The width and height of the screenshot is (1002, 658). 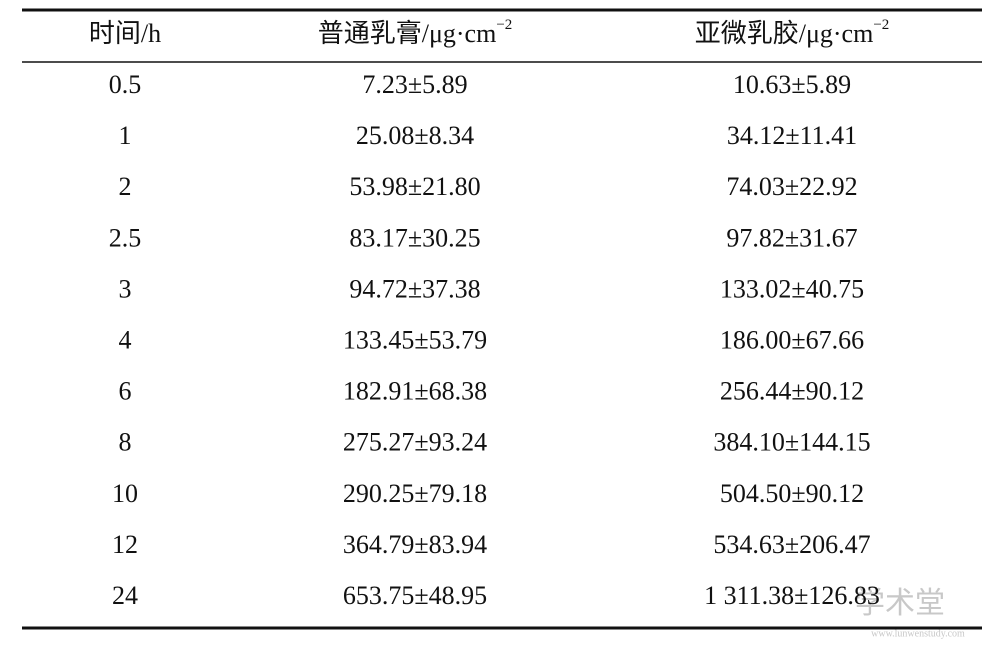 What do you see at coordinates (791, 186) in the screenshot?
I see `value-cell: 74.03±22.92` at bounding box center [791, 186].